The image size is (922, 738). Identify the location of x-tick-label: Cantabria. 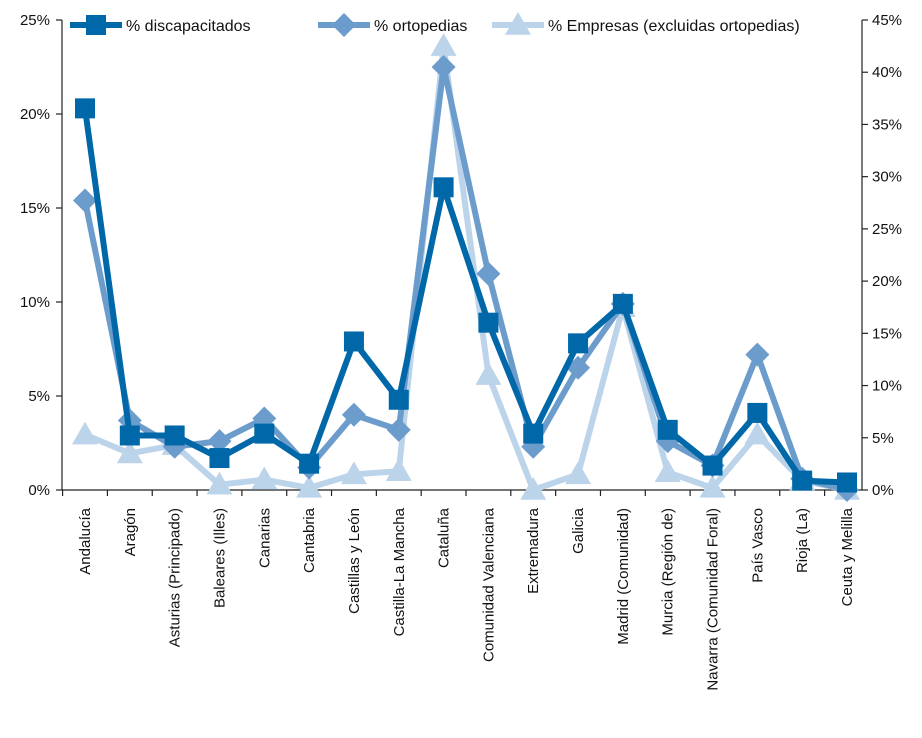
(309, 540).